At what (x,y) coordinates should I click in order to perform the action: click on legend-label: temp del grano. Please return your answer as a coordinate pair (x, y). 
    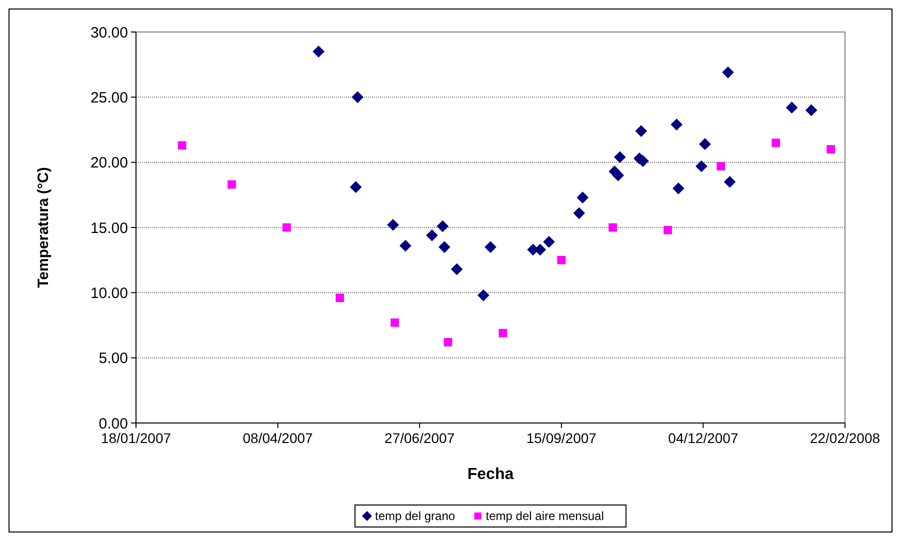
    Looking at the image, I should click on (415, 516).